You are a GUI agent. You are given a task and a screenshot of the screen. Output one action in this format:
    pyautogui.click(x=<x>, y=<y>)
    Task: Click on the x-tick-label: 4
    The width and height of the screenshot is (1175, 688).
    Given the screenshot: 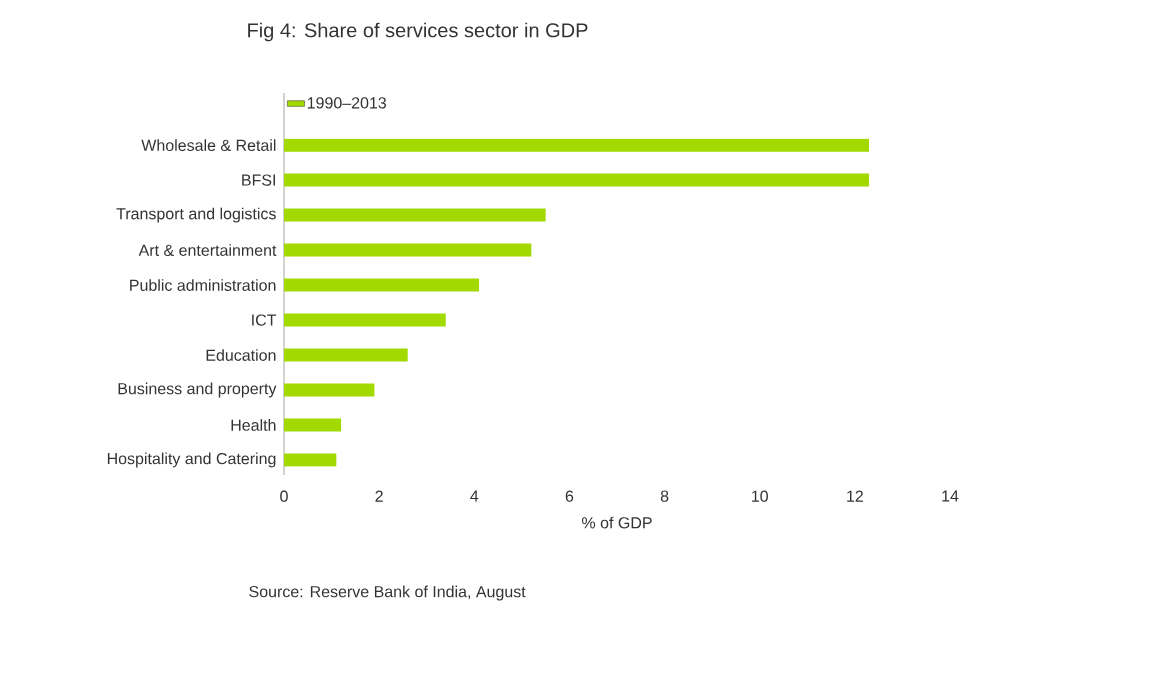 What is the action you would take?
    pyautogui.click(x=474, y=496)
    